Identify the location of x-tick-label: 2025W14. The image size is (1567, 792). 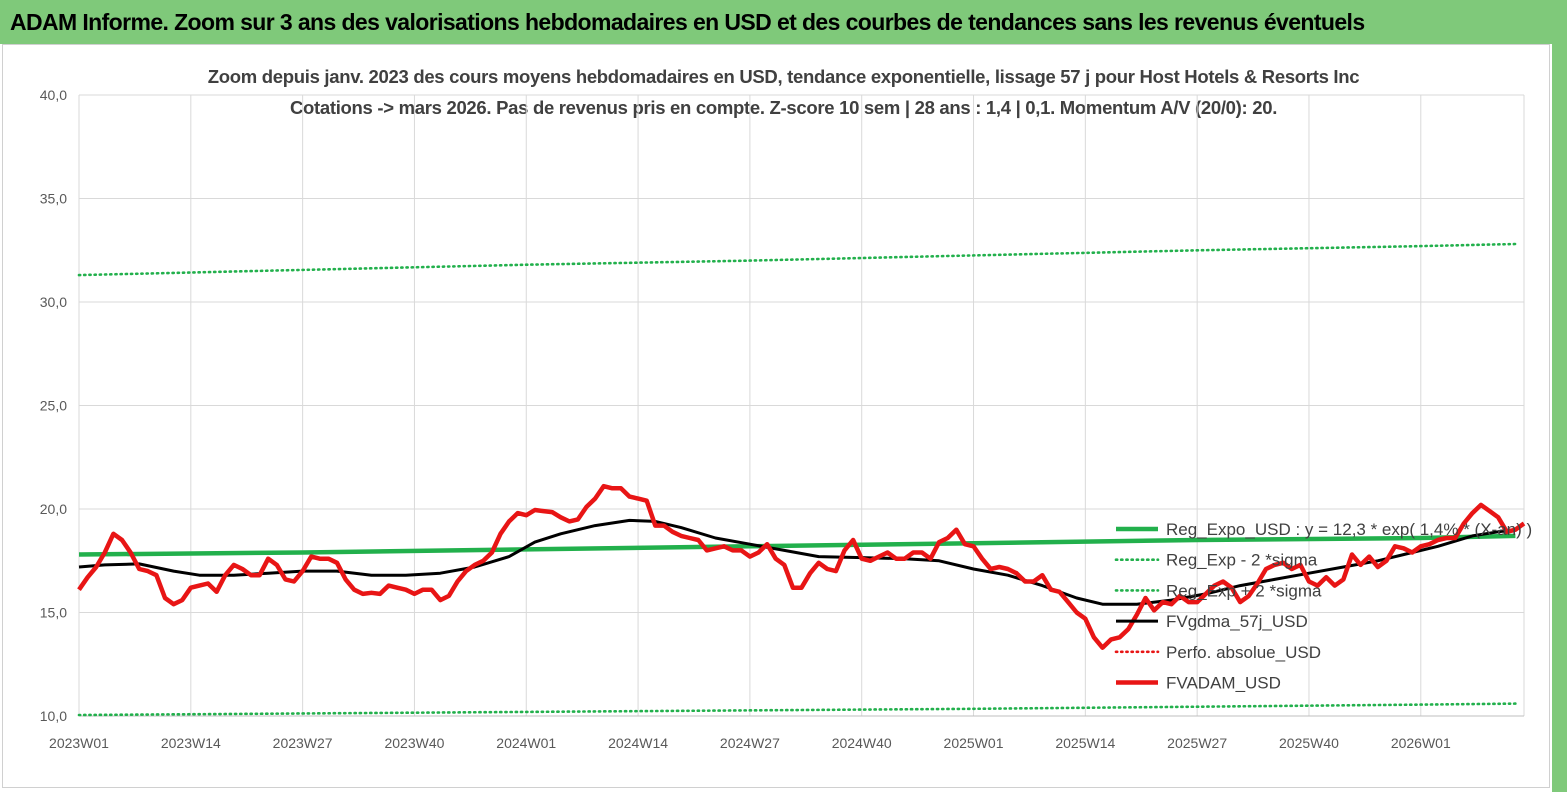
(1085, 743).